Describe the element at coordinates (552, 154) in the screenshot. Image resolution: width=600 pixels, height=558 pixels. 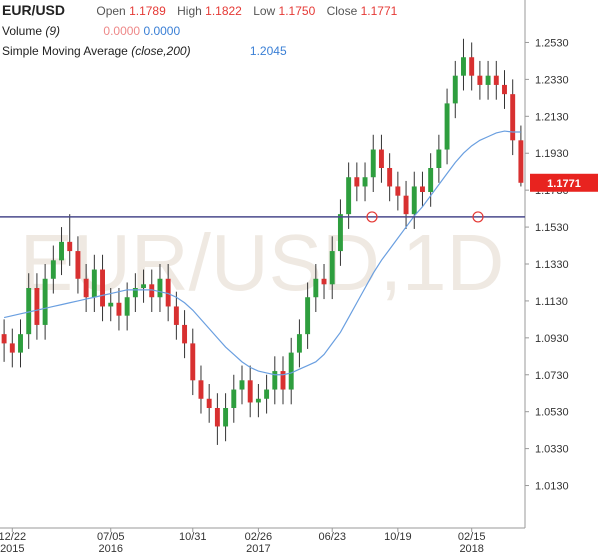
I see `y-tick-label: 1.1930` at that location.